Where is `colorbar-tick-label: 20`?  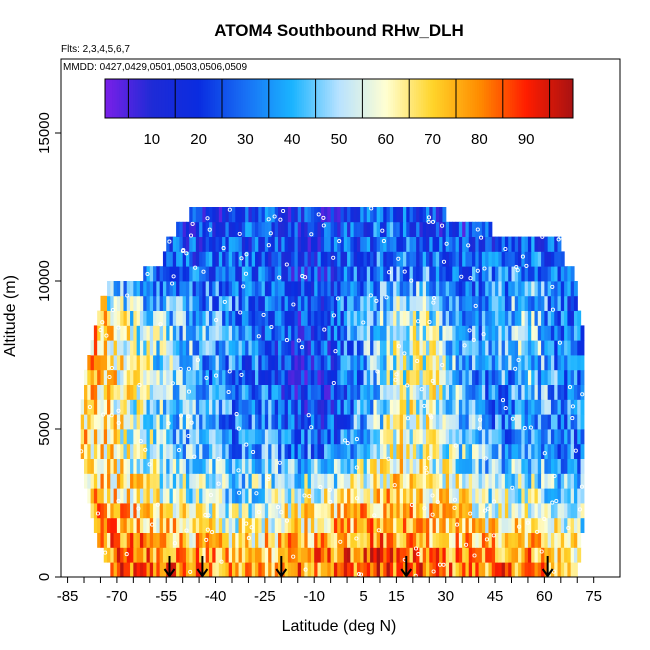
colorbar-tick-label: 20 is located at coordinates (198, 139).